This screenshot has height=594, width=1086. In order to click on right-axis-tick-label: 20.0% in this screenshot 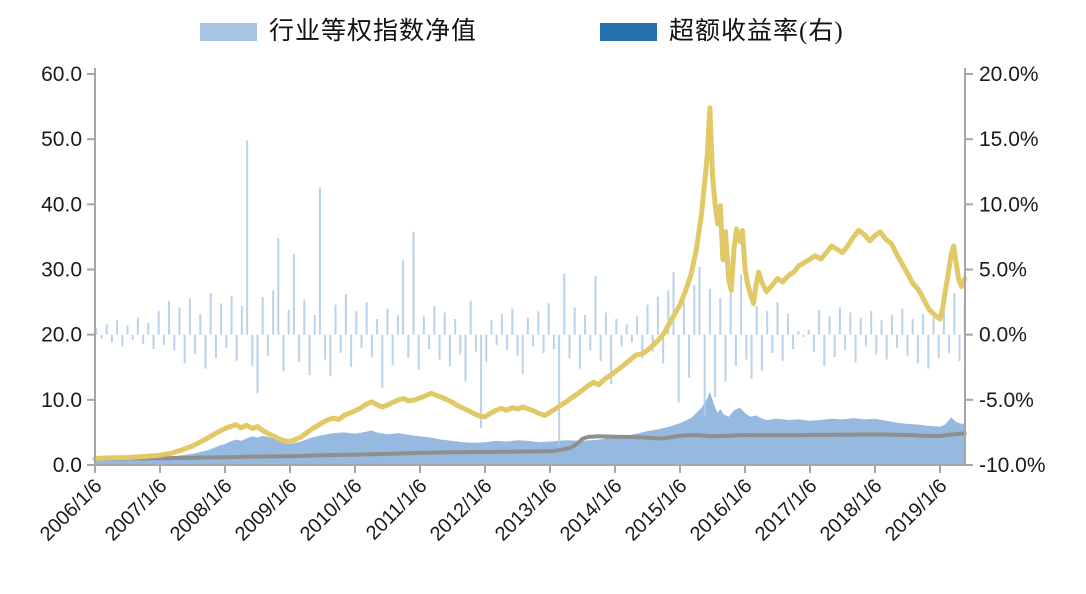, I will do `click(1009, 74)`.